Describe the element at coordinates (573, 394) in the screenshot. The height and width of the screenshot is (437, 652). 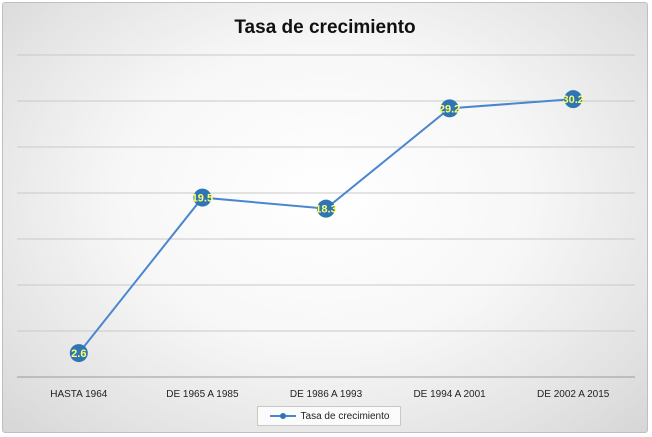
I see `x-tick-label: DE 2002 A 2015` at that location.